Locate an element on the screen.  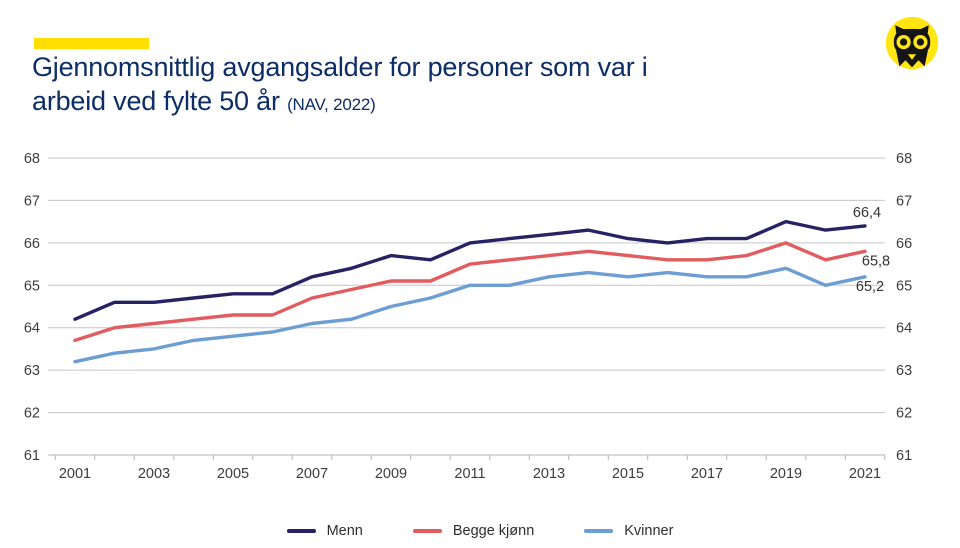
chart-legend: Menn Begge kjønn Kvinner is located at coordinates (480, 531).